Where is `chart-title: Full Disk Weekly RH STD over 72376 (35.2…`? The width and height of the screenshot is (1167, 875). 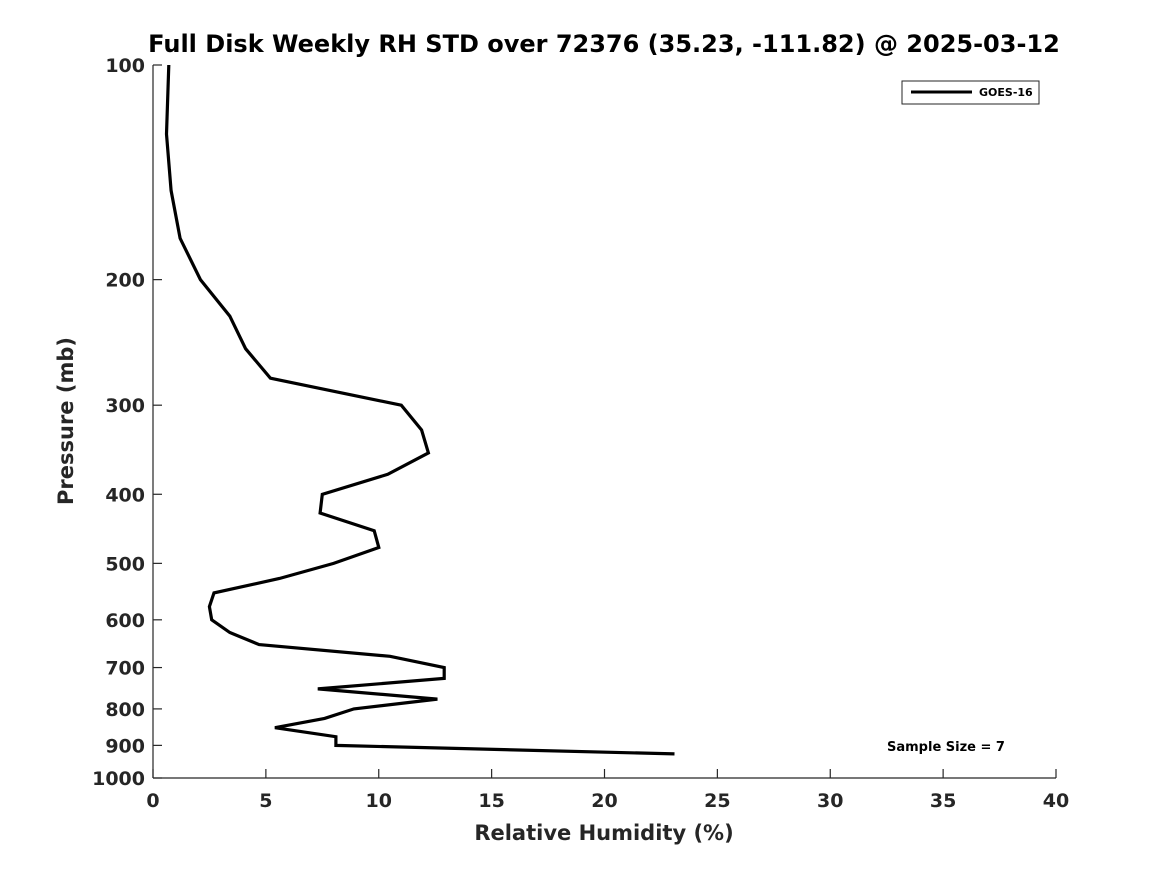
chart-title: Full Disk Weekly RH STD over 72376 (35.2… is located at coordinates (604, 44).